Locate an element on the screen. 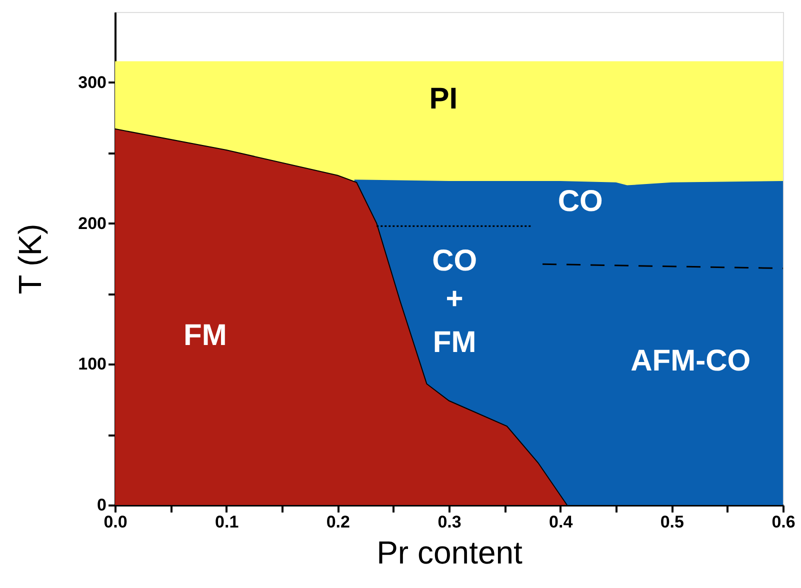 The image size is (801, 588). y-tick-label: 100 is located at coordinates (92, 364).